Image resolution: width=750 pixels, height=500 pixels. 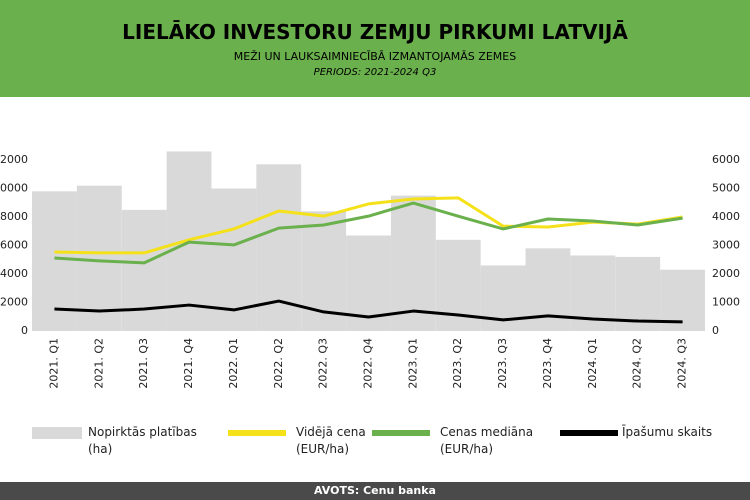 I want to click on y2-tick-label: 0, so click(x=715, y=330).